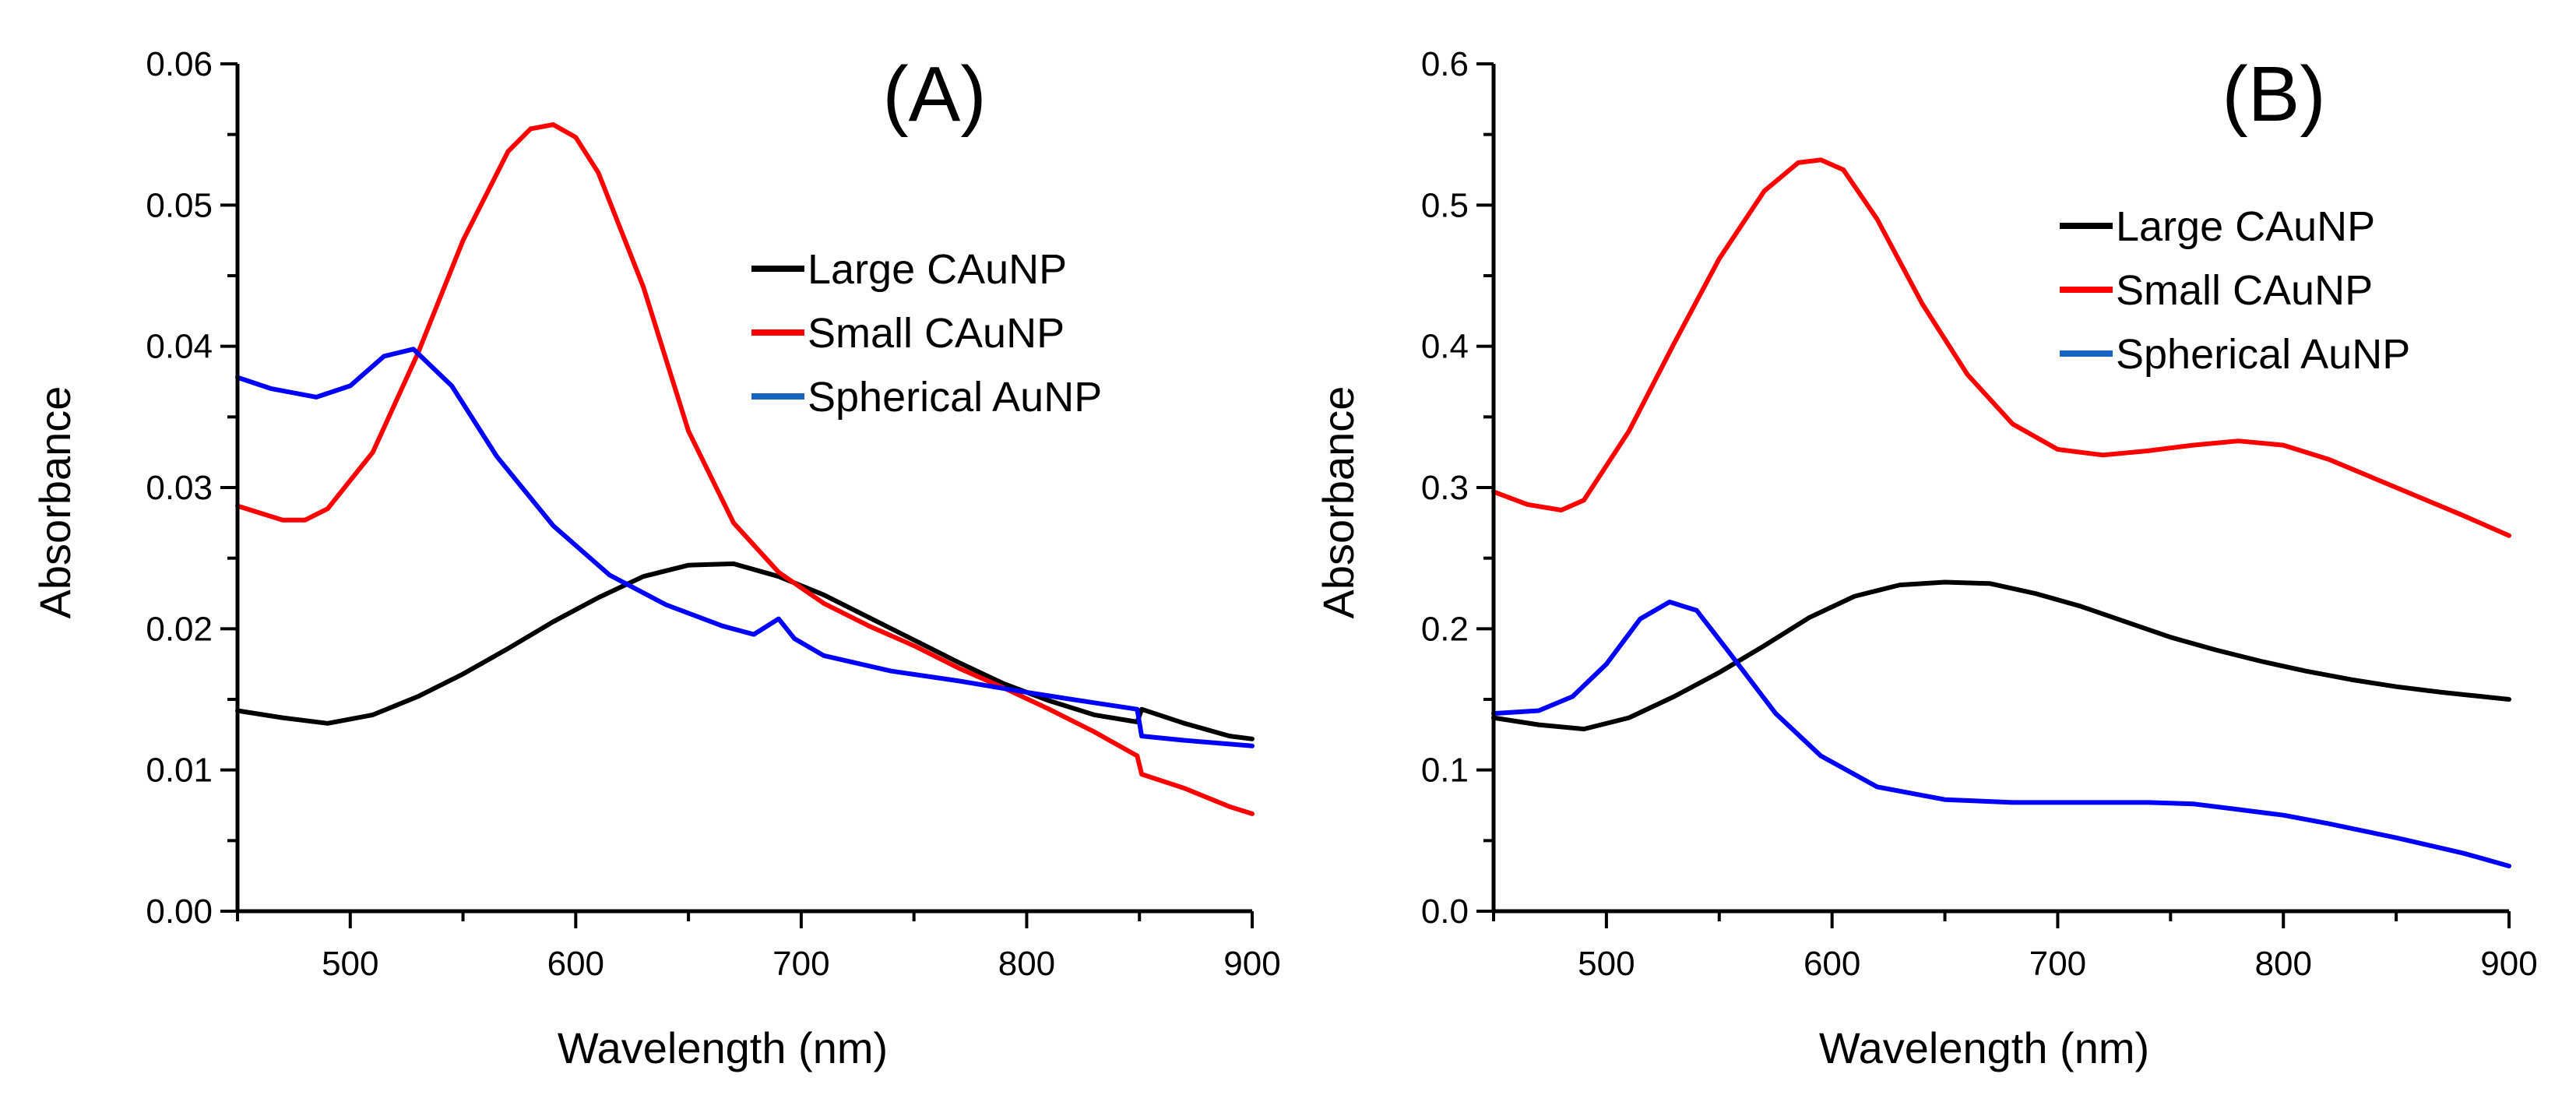 Image resolution: width=2576 pixels, height=1095 pixels. I want to click on y-tick-label: 0.03, so click(179, 488).